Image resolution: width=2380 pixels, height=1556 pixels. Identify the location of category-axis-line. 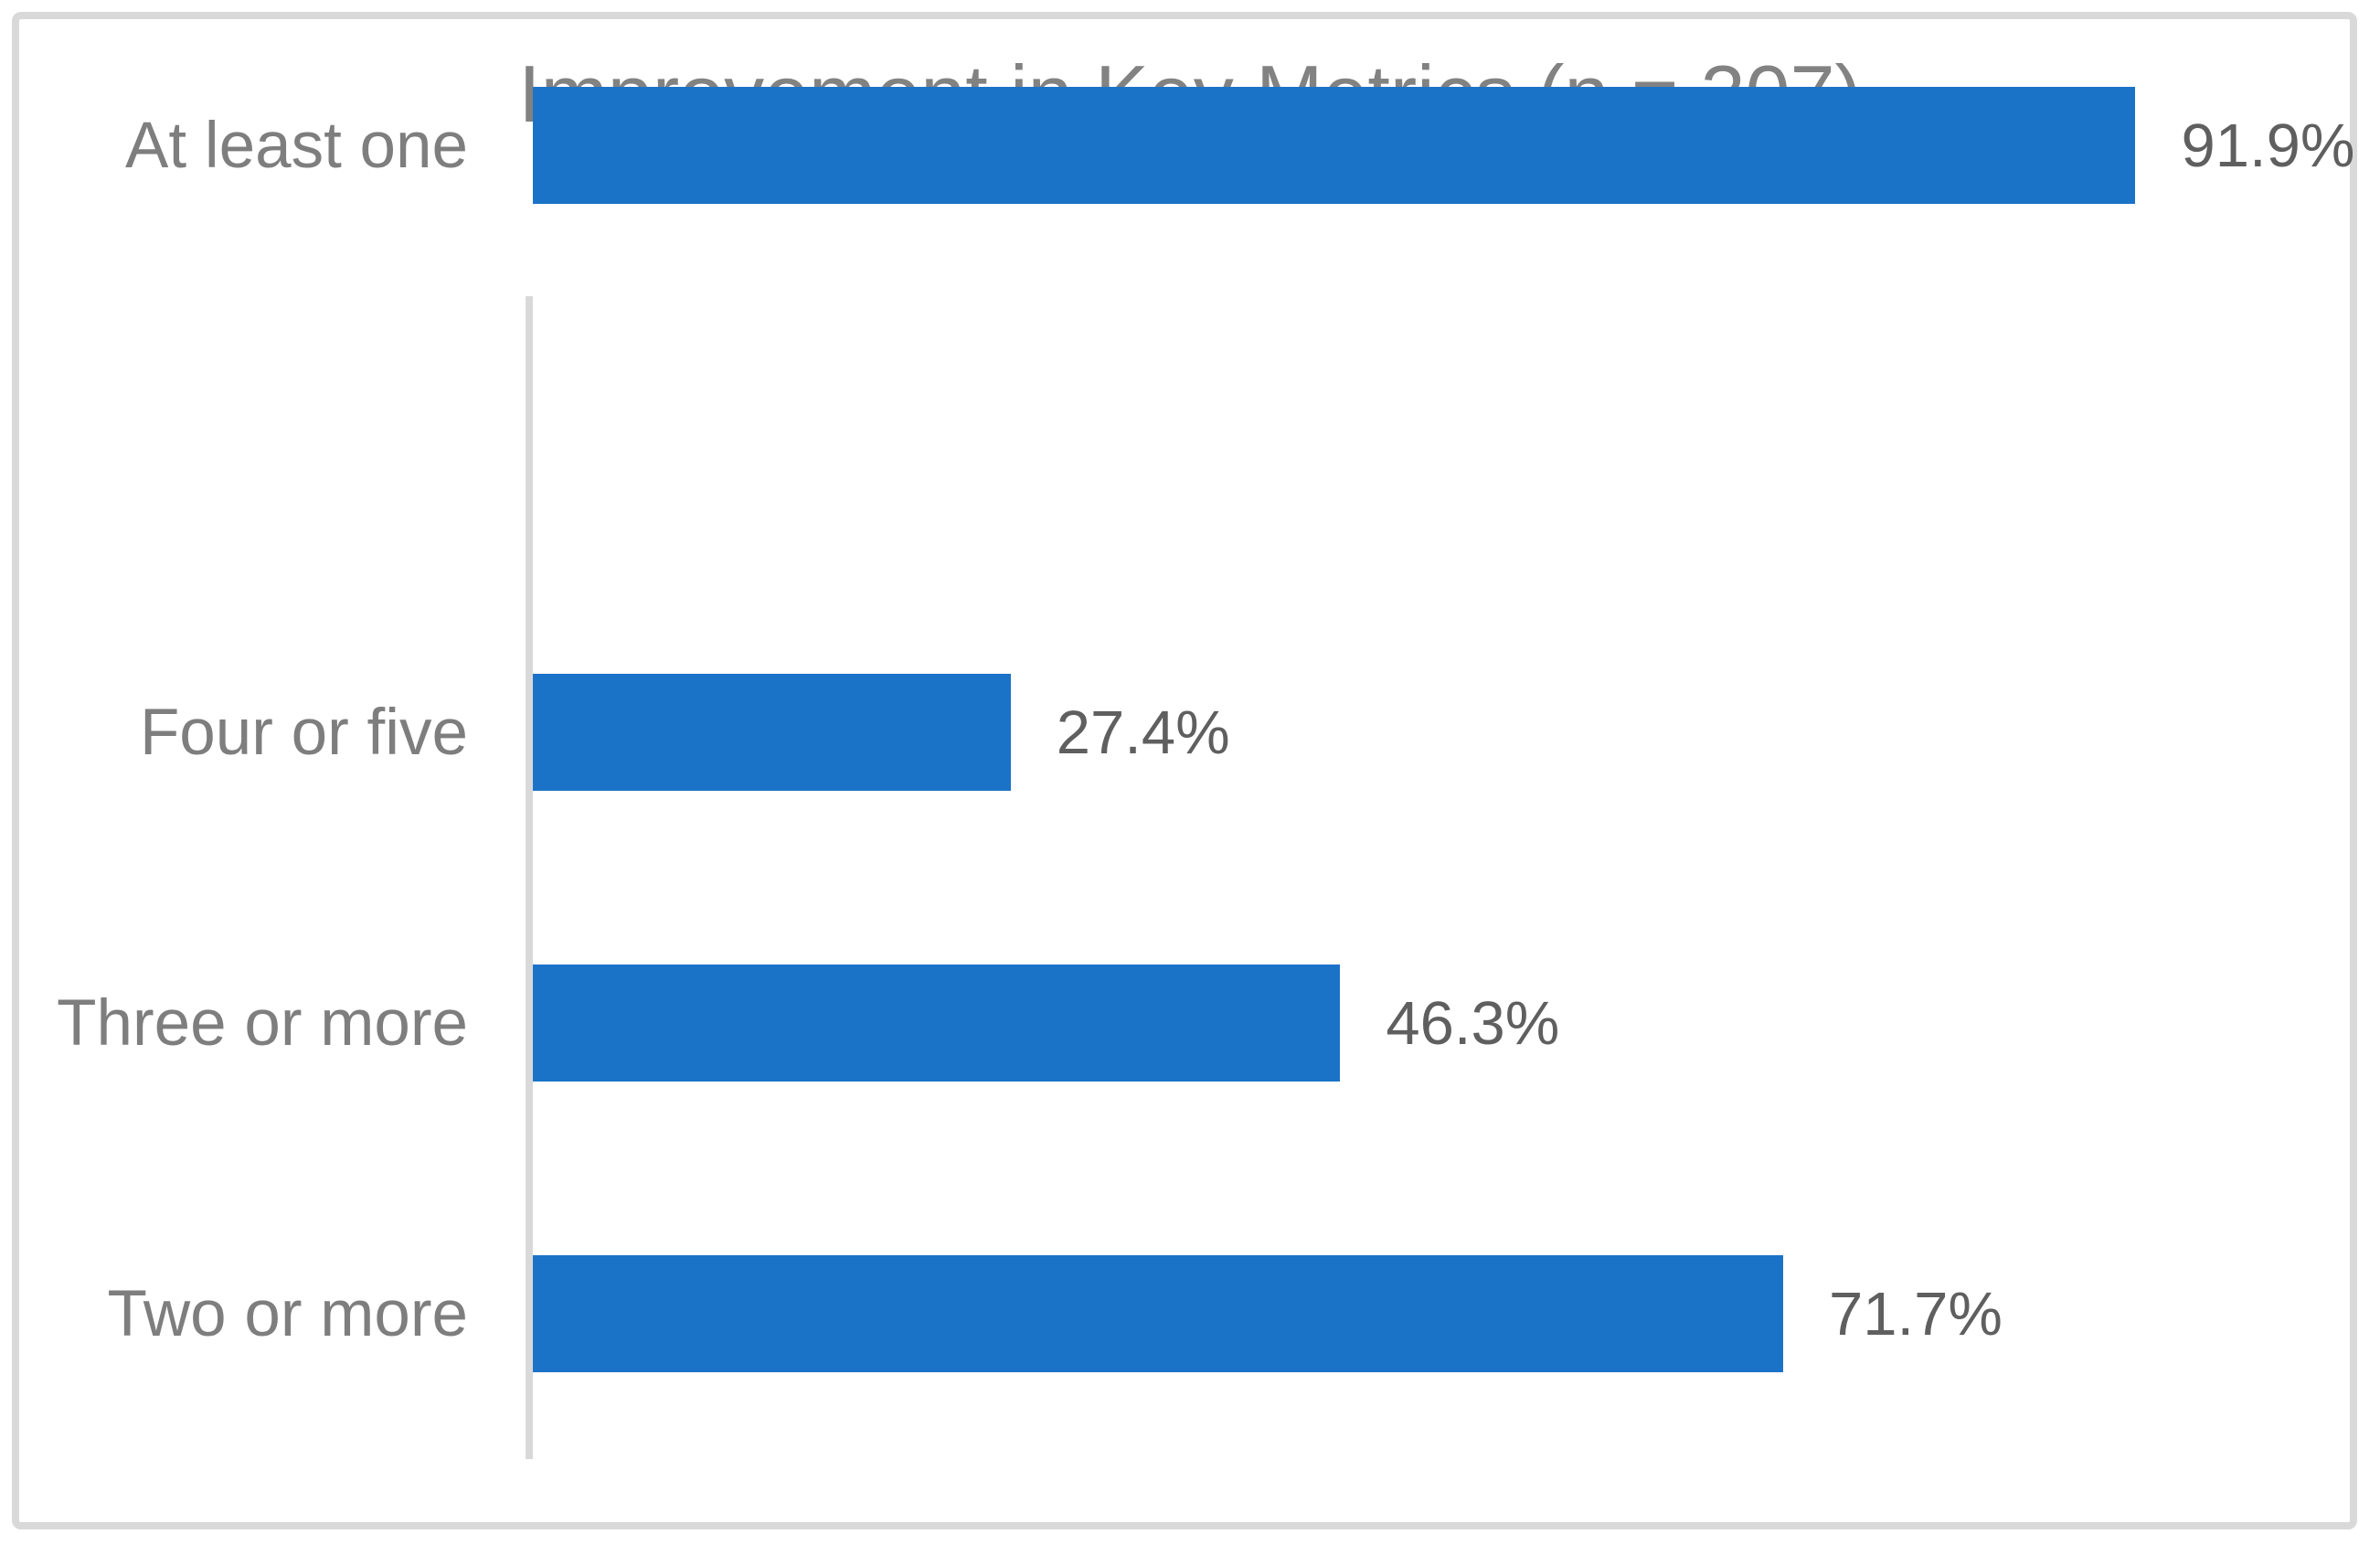
(529, 877).